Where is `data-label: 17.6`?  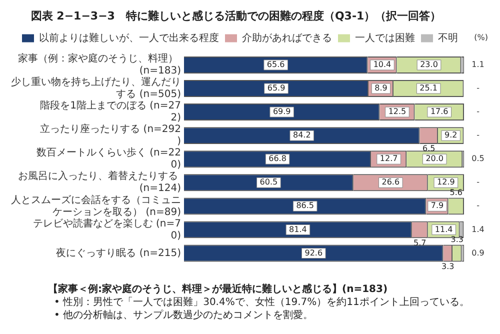
data-label: 17.6 is located at coordinates (439, 111).